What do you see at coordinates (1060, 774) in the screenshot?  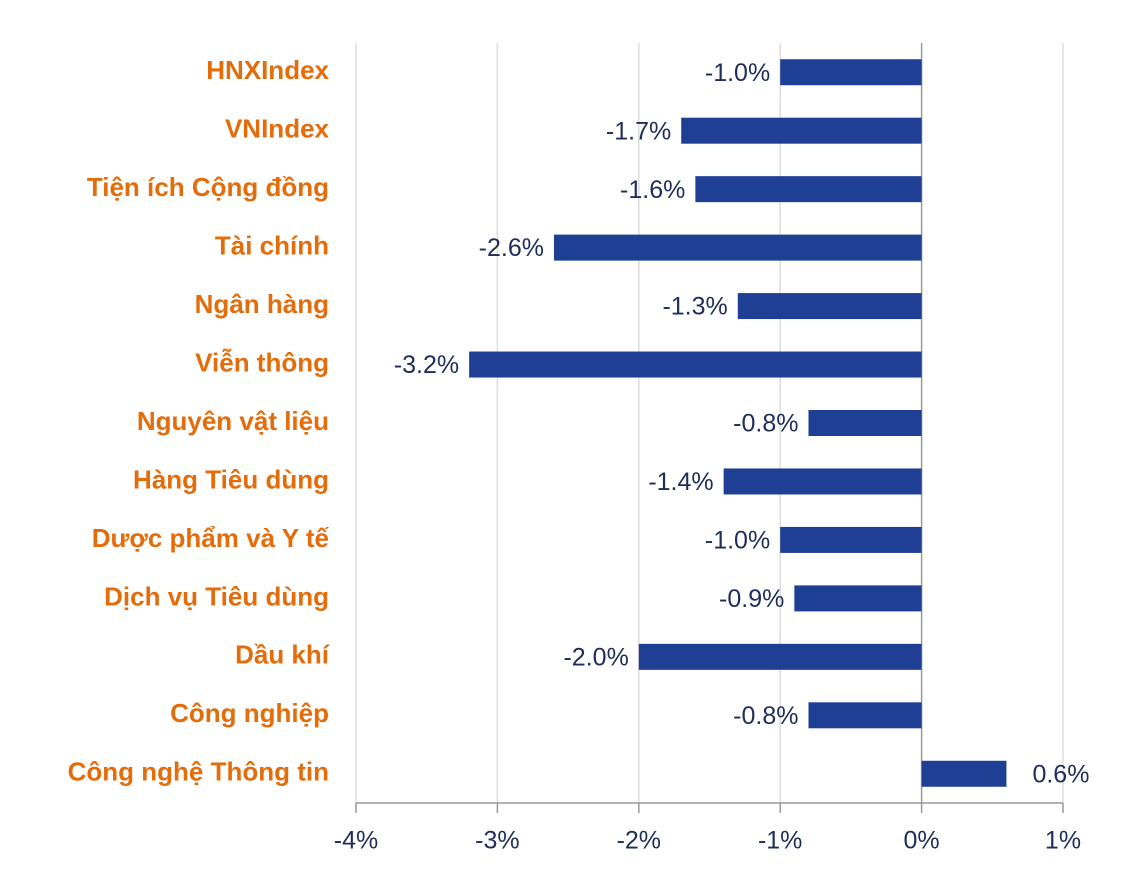 I see `value-label: 0.6%` at bounding box center [1060, 774].